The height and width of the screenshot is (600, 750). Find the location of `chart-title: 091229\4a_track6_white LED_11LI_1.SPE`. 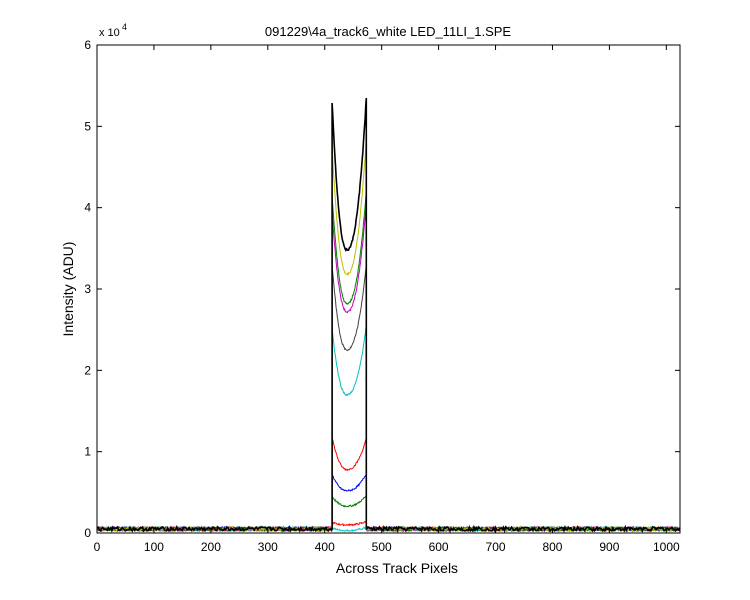

chart-title: 091229\4a_track6_white LED_11LI_1.SPE is located at coordinates (388, 31).